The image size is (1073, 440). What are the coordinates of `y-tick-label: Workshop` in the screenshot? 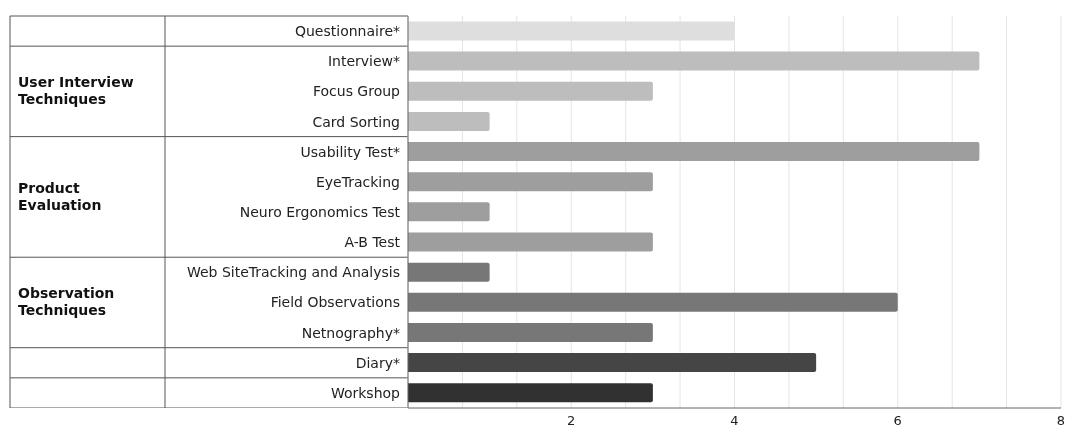 It's located at (365, 392).